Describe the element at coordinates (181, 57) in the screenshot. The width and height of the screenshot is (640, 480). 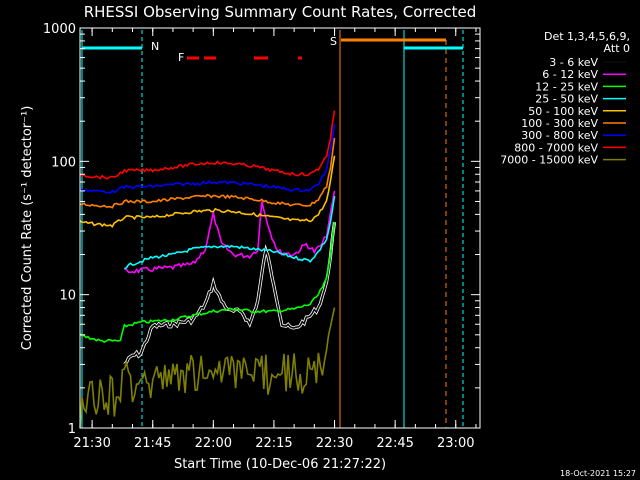
I see `flag-label-f: F` at that location.